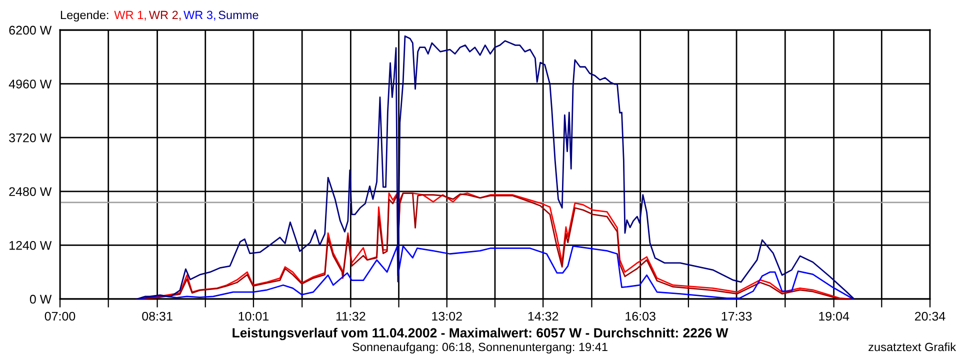 Image resolution: width=960 pixels, height=360 pixels. I want to click on text: Summe, so click(238, 15).